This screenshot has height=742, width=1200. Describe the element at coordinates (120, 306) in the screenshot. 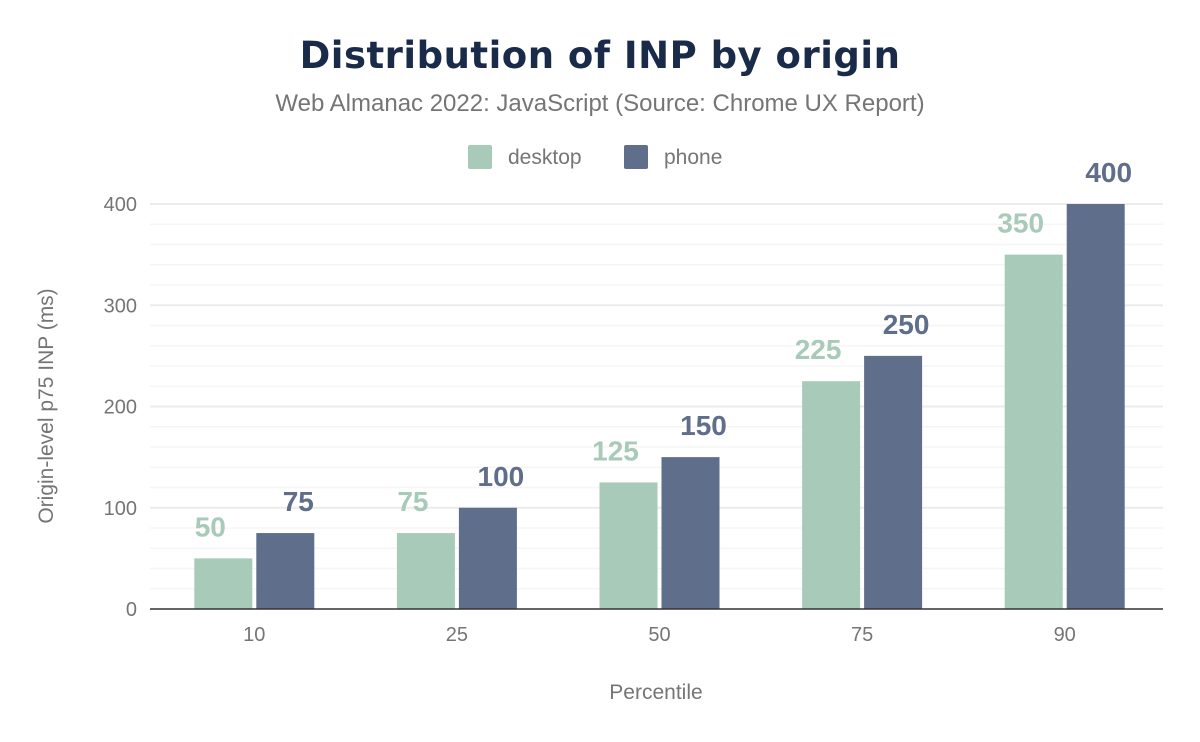

I see `y-tick-label: 300` at that location.